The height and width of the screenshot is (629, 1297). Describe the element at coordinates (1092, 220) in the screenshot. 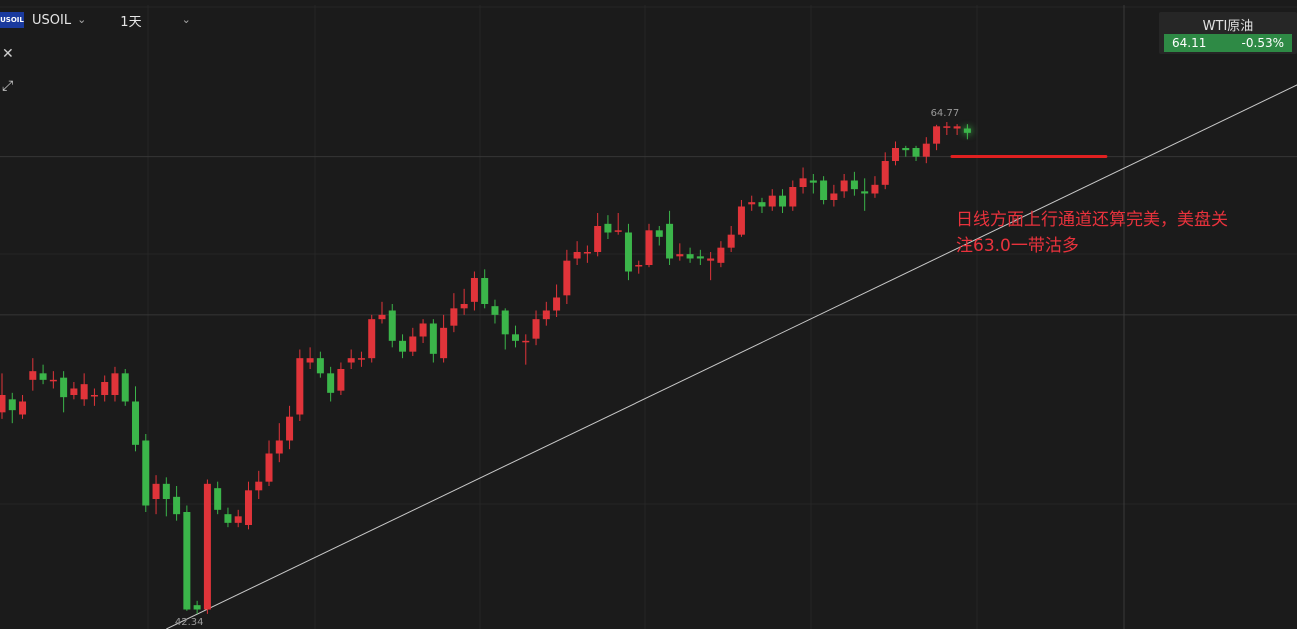

I see `analysis-note-line: 日线方面上行通道还算完美，美盘关` at that location.